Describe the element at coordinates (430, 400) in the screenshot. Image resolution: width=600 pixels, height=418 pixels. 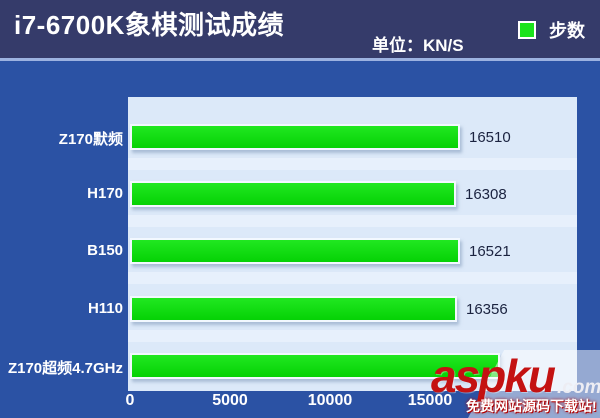
I see `x-axis-tick: 15000` at that location.